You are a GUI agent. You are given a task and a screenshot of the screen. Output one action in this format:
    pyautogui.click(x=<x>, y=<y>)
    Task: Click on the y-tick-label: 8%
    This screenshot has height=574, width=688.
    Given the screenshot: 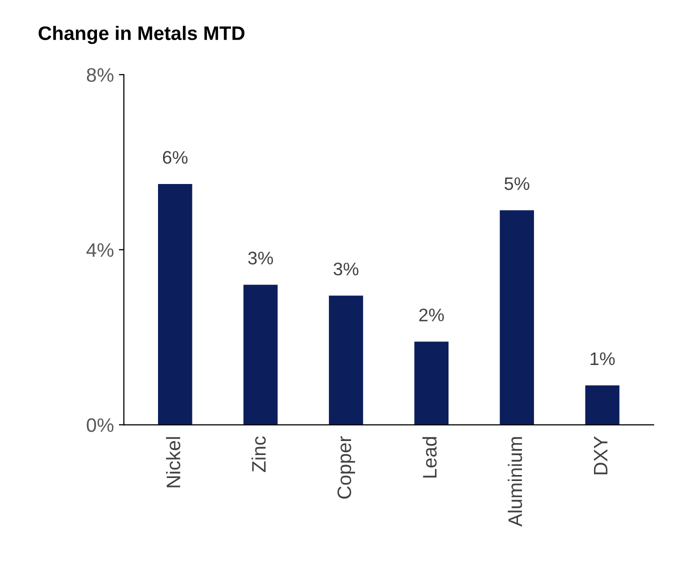 What is the action you would take?
    pyautogui.click(x=100, y=75)
    